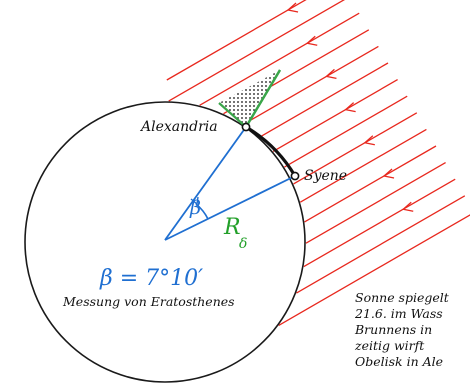 Image resolution: width=470 pixels, height=392 pixels. I want to click on obelisk-shadow, so click(249, 98).